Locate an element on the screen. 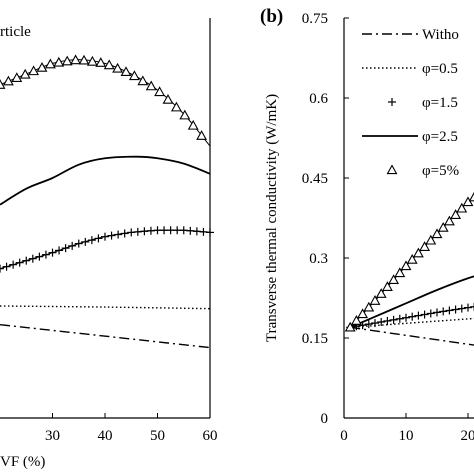 The image size is (474, 474). right-y-tick-labels: 0 0.15 0.3 0.45 0.6 0.75 is located at coordinates (325, 219).